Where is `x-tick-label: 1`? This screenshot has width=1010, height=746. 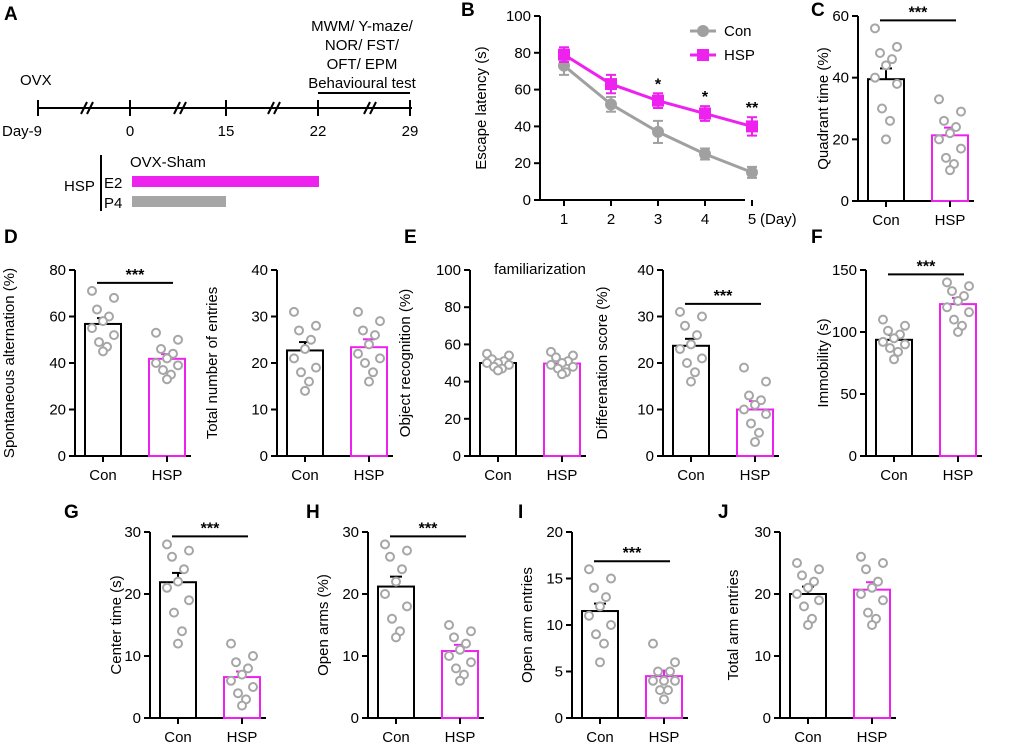 x-tick-label: 1 is located at coordinates (564, 219).